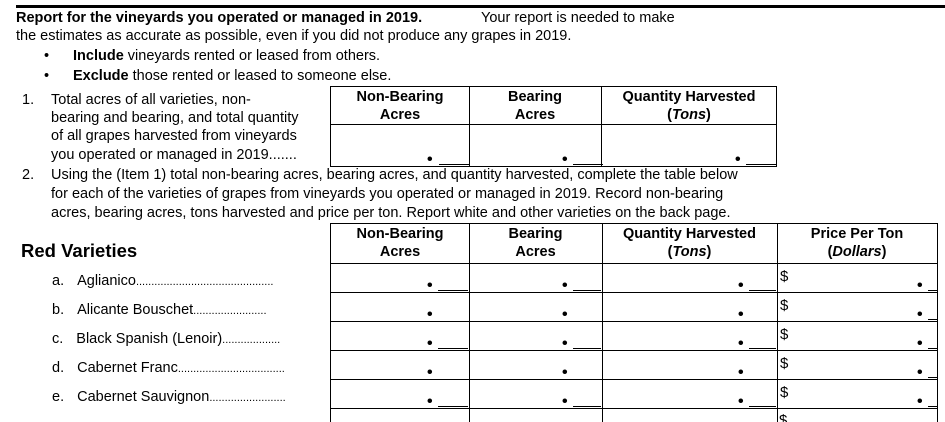 The width and height of the screenshot is (945, 422). What do you see at coordinates (135, 310) in the screenshot?
I see `variety-name: Alicante Bouschet` at bounding box center [135, 310].